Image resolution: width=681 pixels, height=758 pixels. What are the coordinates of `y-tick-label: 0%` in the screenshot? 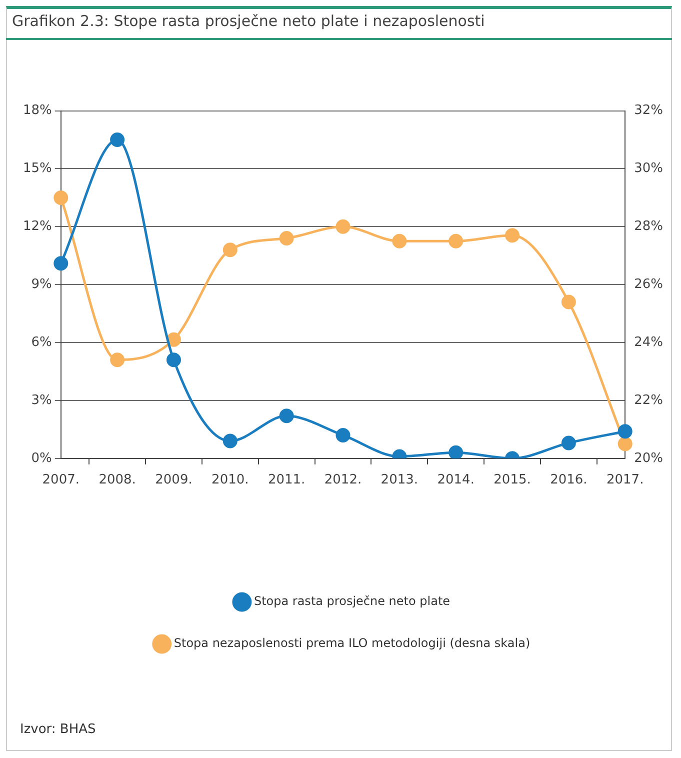 It's located at (41, 458).